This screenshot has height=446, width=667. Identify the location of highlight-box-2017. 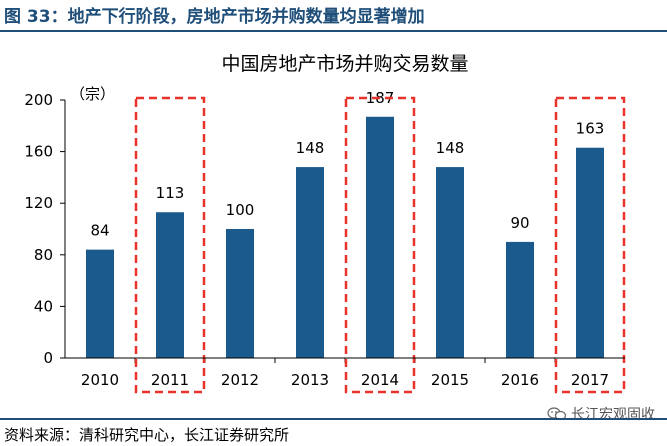
(590, 245).